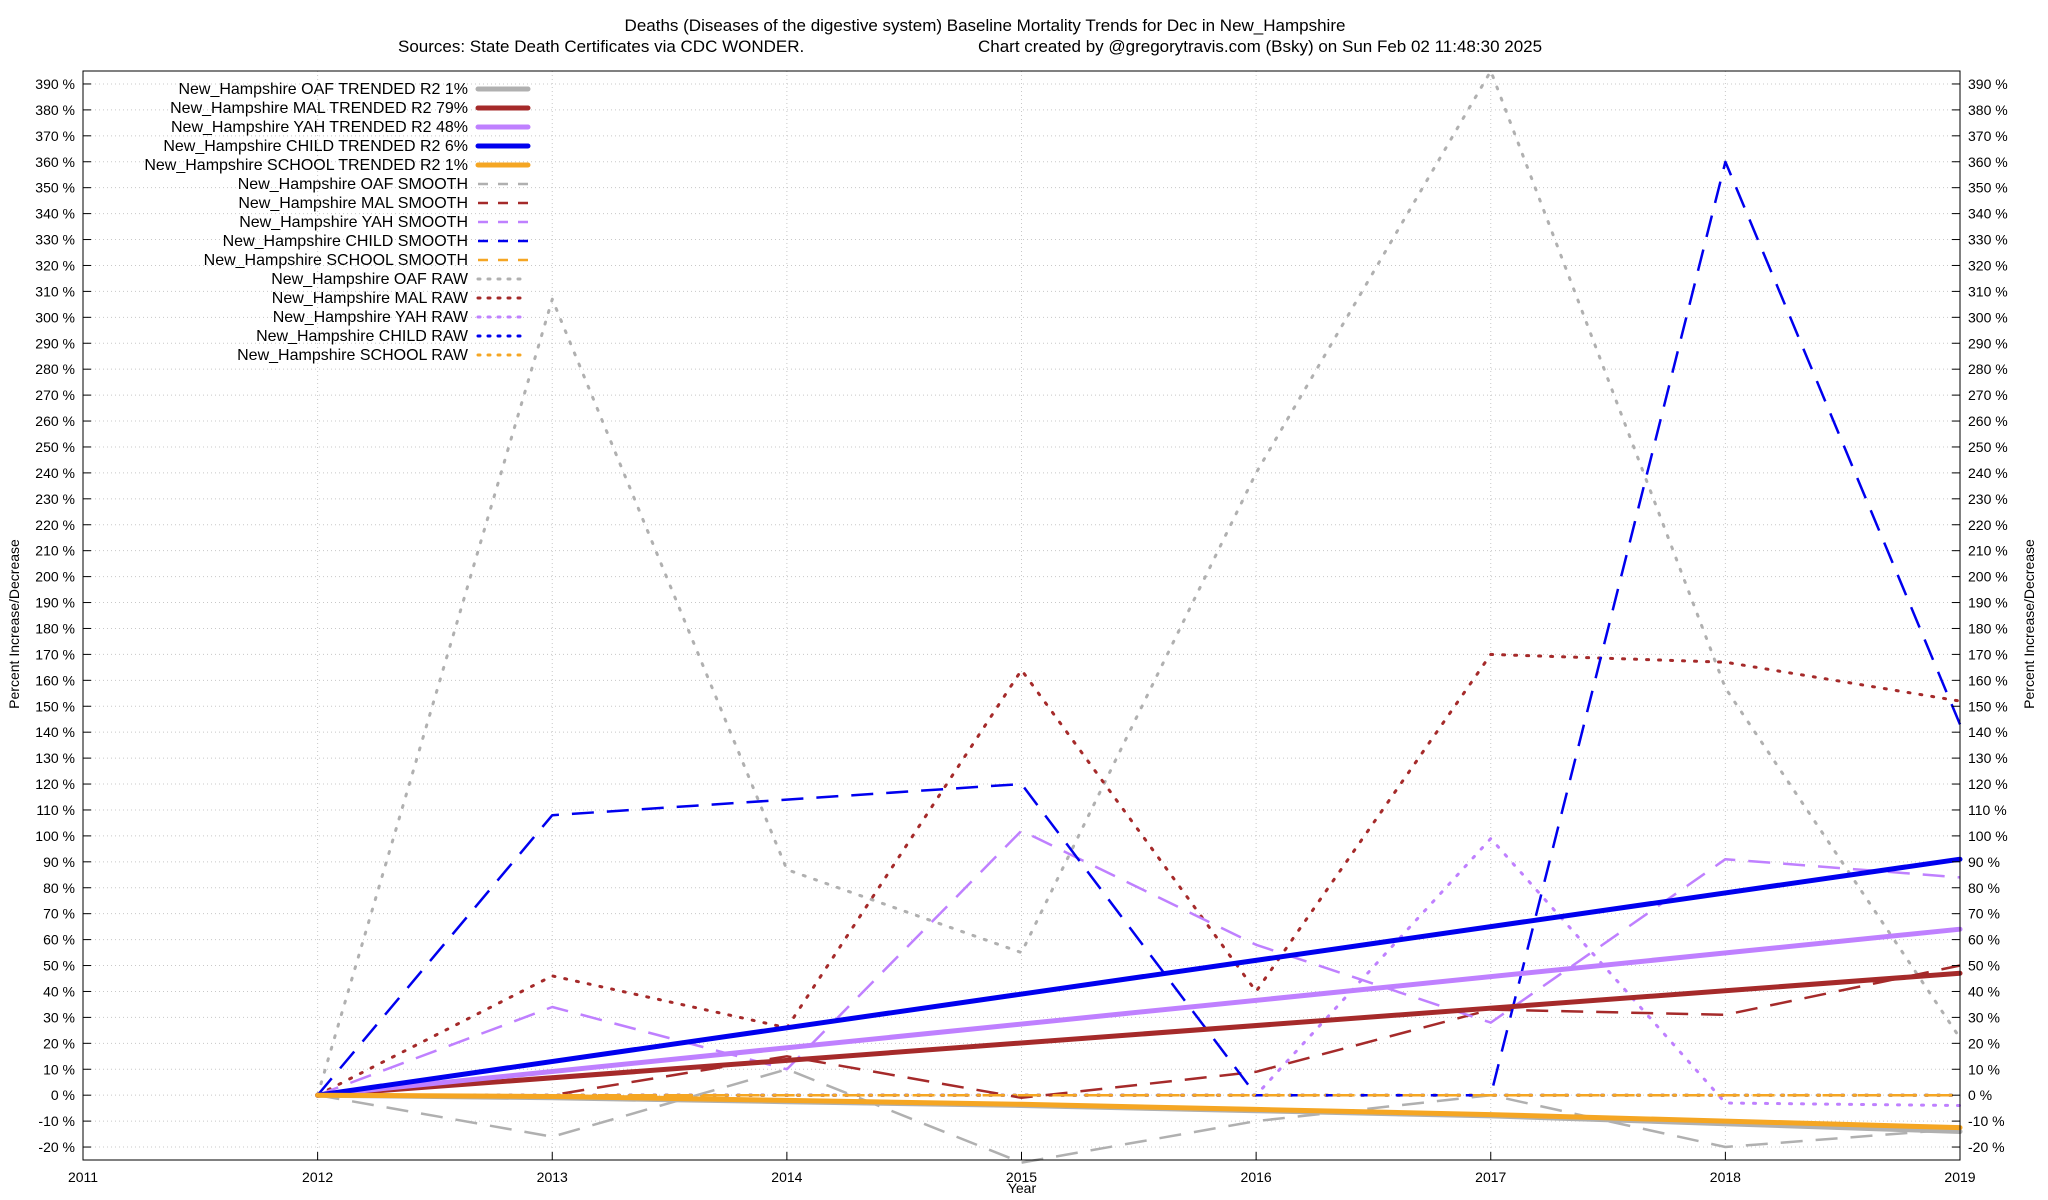 This screenshot has width=2048, height=1200. Describe the element at coordinates (1988, 784) in the screenshot. I see `y-tick-label-right: 120 %` at that location.